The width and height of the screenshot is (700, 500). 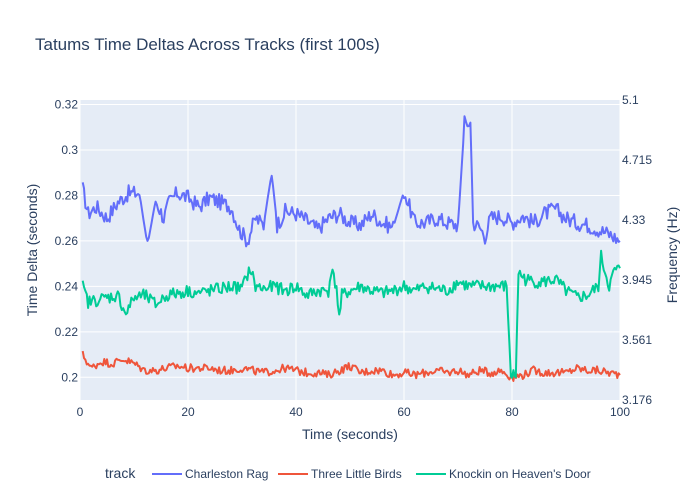 What do you see at coordinates (630, 100) in the screenshot?
I see `y2-tick-label: 5.1` at bounding box center [630, 100].